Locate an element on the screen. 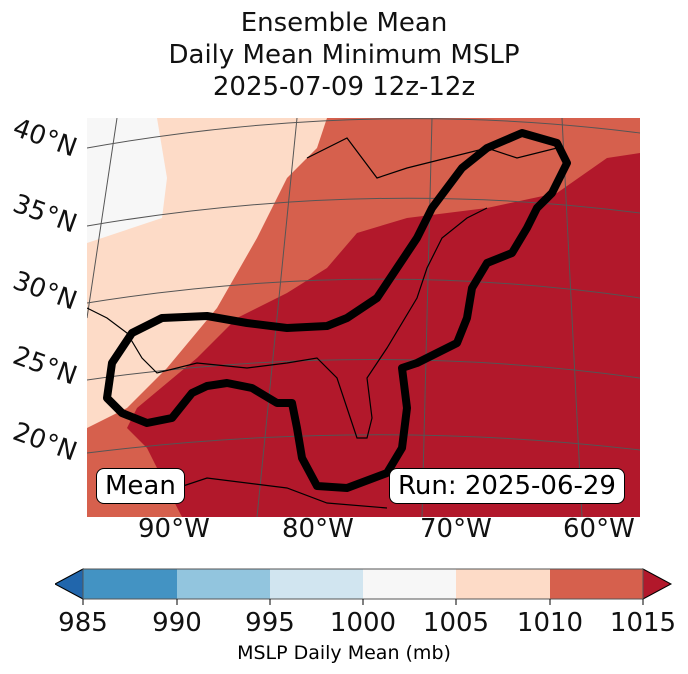  lon-label: 90°W is located at coordinates (174, 529).